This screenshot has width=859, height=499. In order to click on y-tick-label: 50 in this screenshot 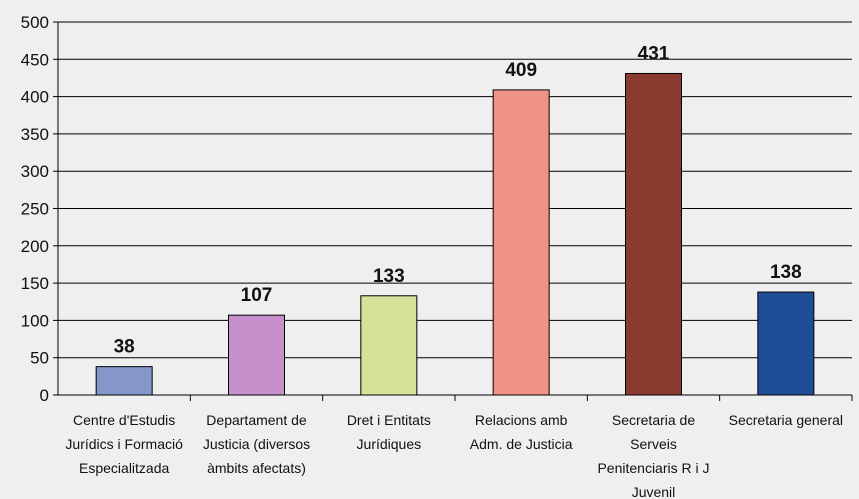, I will do `click(39, 358)`.